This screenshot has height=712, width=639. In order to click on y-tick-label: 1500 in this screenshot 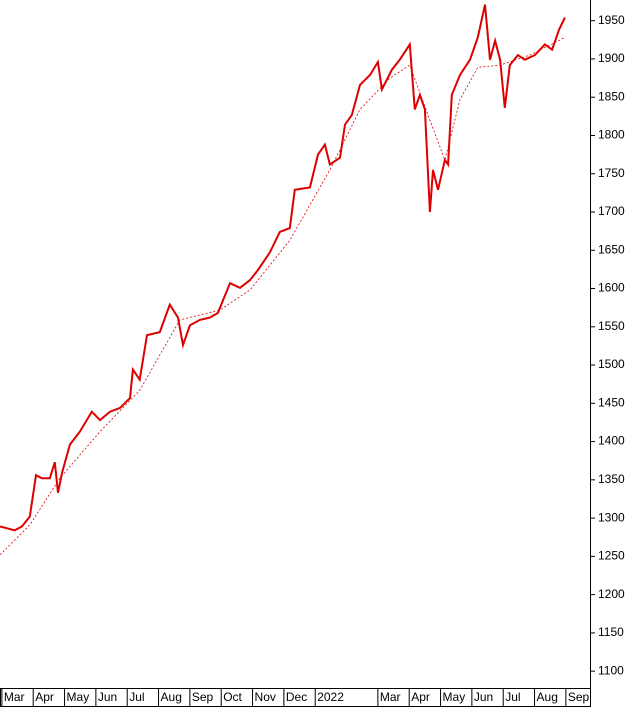, I will do `click(611, 364)`.